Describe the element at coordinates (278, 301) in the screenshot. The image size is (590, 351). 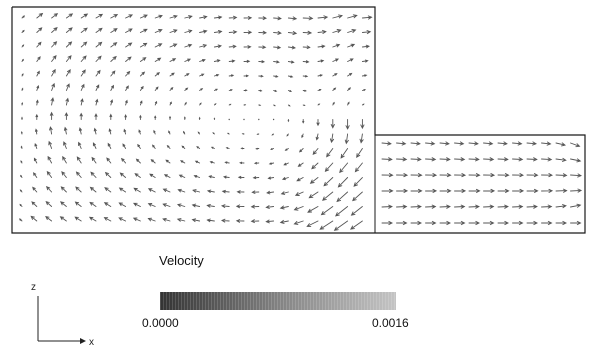
I see `legend-color-bar-texture` at that location.